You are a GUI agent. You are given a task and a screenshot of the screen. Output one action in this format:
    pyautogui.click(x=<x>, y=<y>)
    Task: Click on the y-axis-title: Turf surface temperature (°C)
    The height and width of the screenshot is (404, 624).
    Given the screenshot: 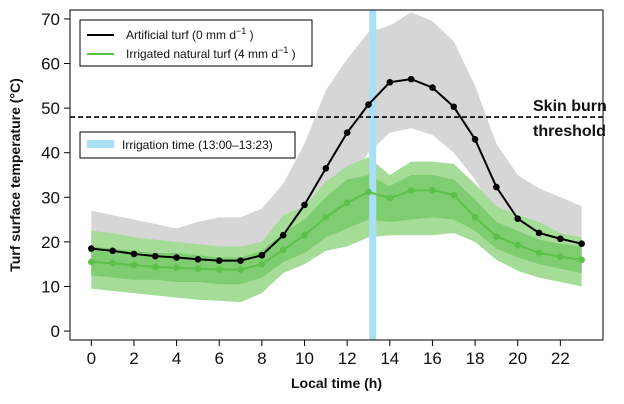 What is the action you would take?
    pyautogui.click(x=15, y=175)
    